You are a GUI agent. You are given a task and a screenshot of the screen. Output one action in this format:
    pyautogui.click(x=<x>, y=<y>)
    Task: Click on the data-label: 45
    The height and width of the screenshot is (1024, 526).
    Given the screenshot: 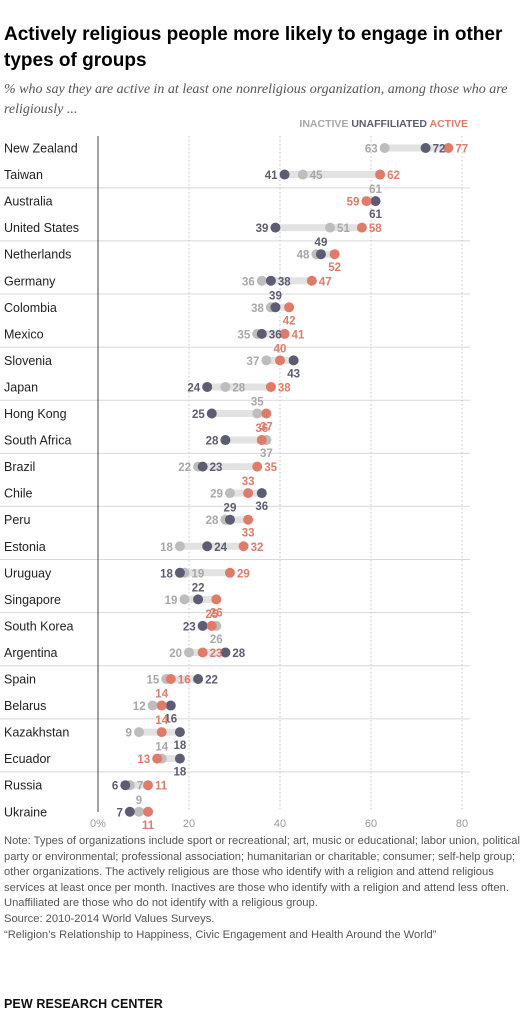 What is the action you would take?
    pyautogui.click(x=316, y=176)
    